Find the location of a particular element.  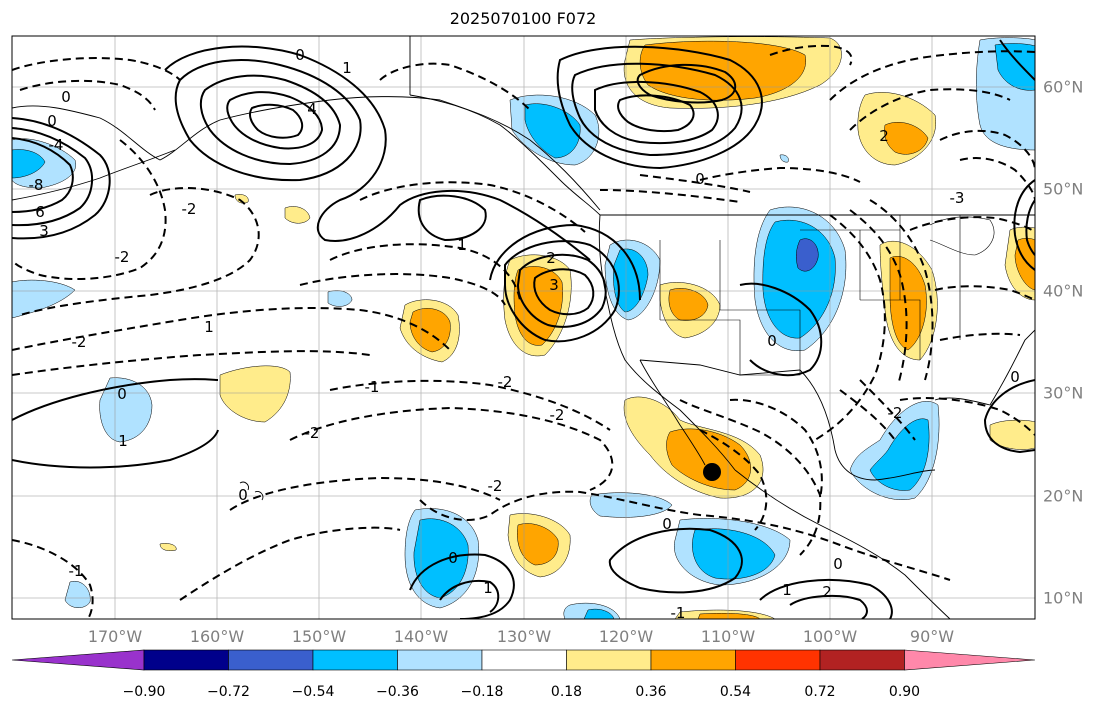

coastline-baja is located at coordinates (672, 412).